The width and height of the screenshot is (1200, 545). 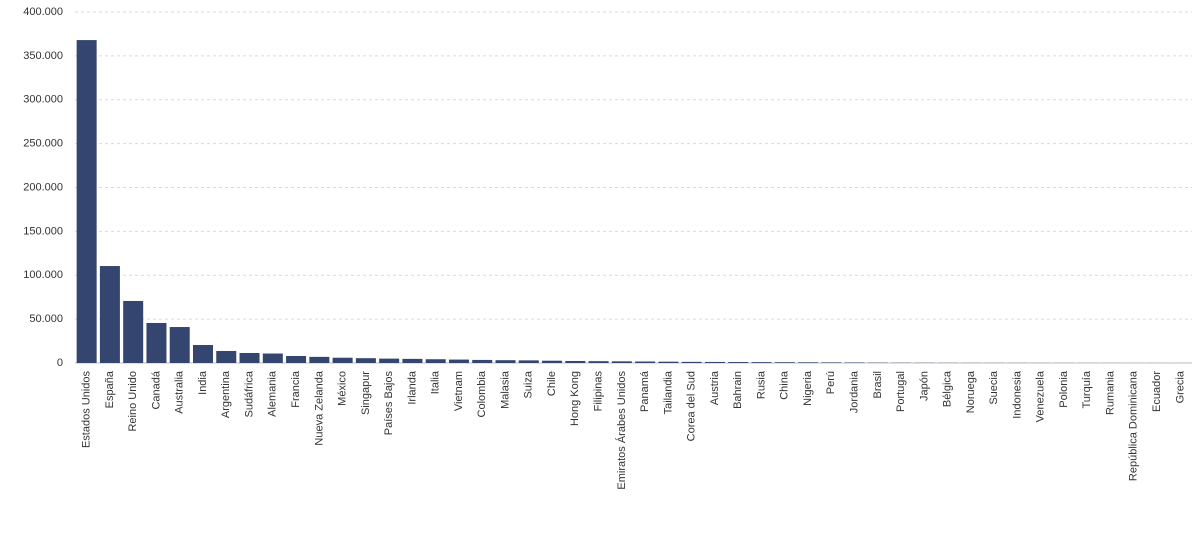 I want to click on x-tick-label: Irlanda, so click(x=412, y=387).